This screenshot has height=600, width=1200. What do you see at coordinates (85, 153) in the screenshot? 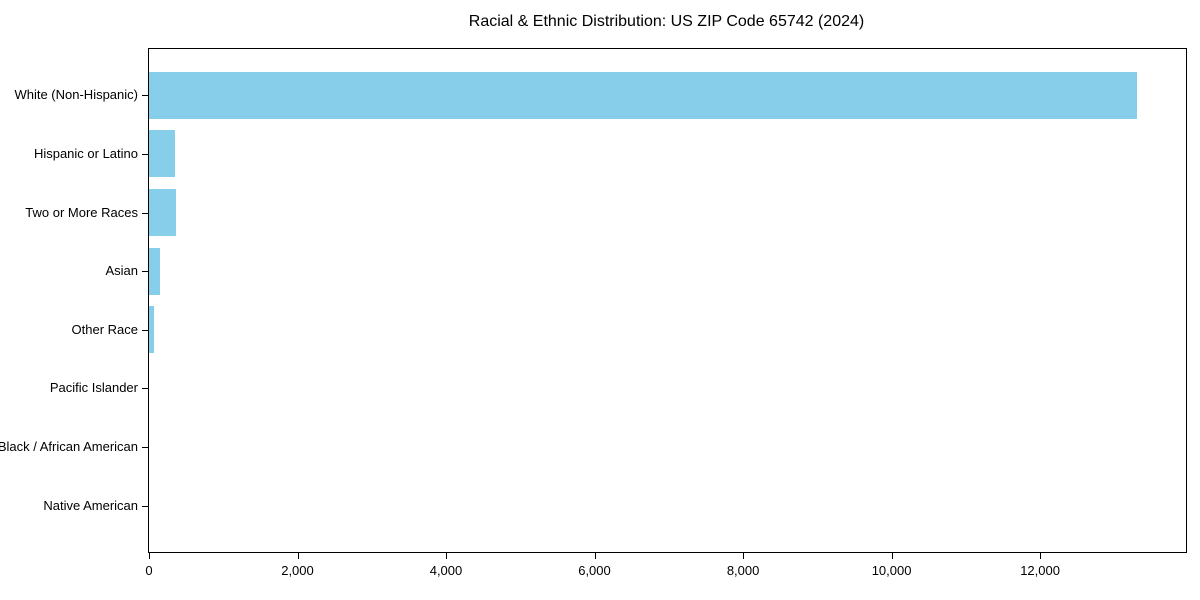
I see `y-tick-label: Hispanic or Latino` at bounding box center [85, 153].